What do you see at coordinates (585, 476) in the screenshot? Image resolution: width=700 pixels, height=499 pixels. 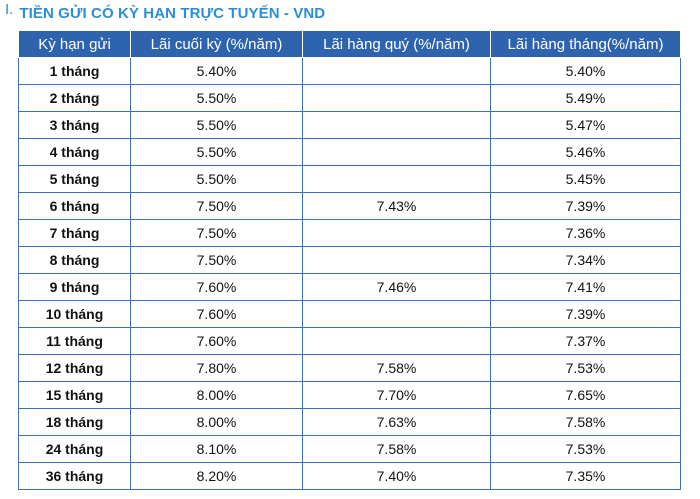 I see `cell-monthly-rate: 7.35%` at bounding box center [585, 476].